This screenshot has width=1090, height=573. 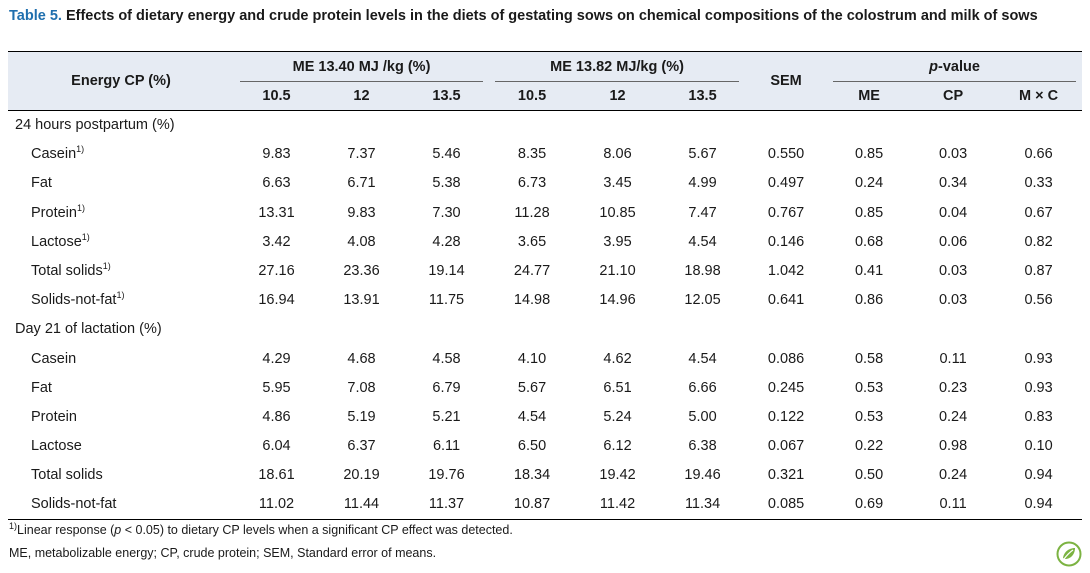 What do you see at coordinates (361, 154) in the screenshot?
I see `value-cell: 7.37` at bounding box center [361, 154].